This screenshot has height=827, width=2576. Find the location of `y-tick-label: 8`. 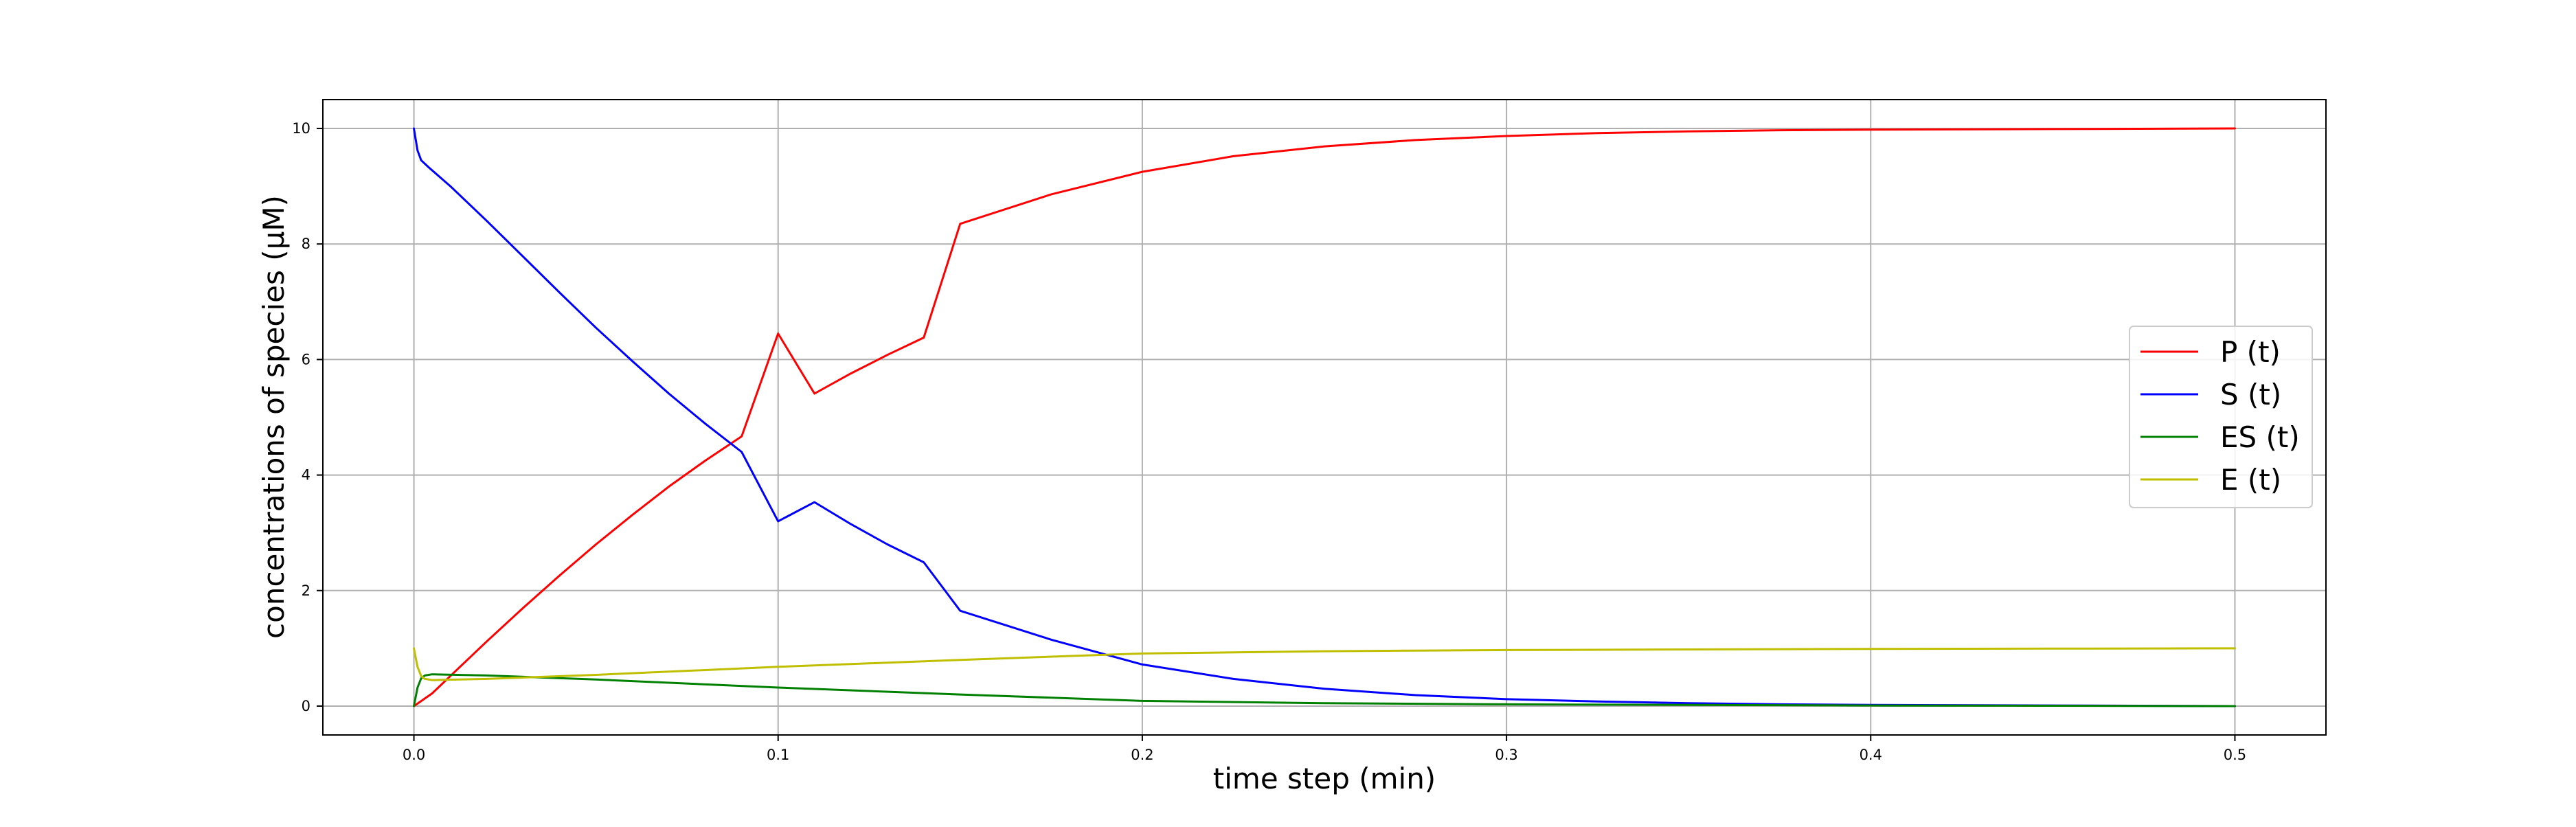

y-tick-label: 8 is located at coordinates (306, 244).